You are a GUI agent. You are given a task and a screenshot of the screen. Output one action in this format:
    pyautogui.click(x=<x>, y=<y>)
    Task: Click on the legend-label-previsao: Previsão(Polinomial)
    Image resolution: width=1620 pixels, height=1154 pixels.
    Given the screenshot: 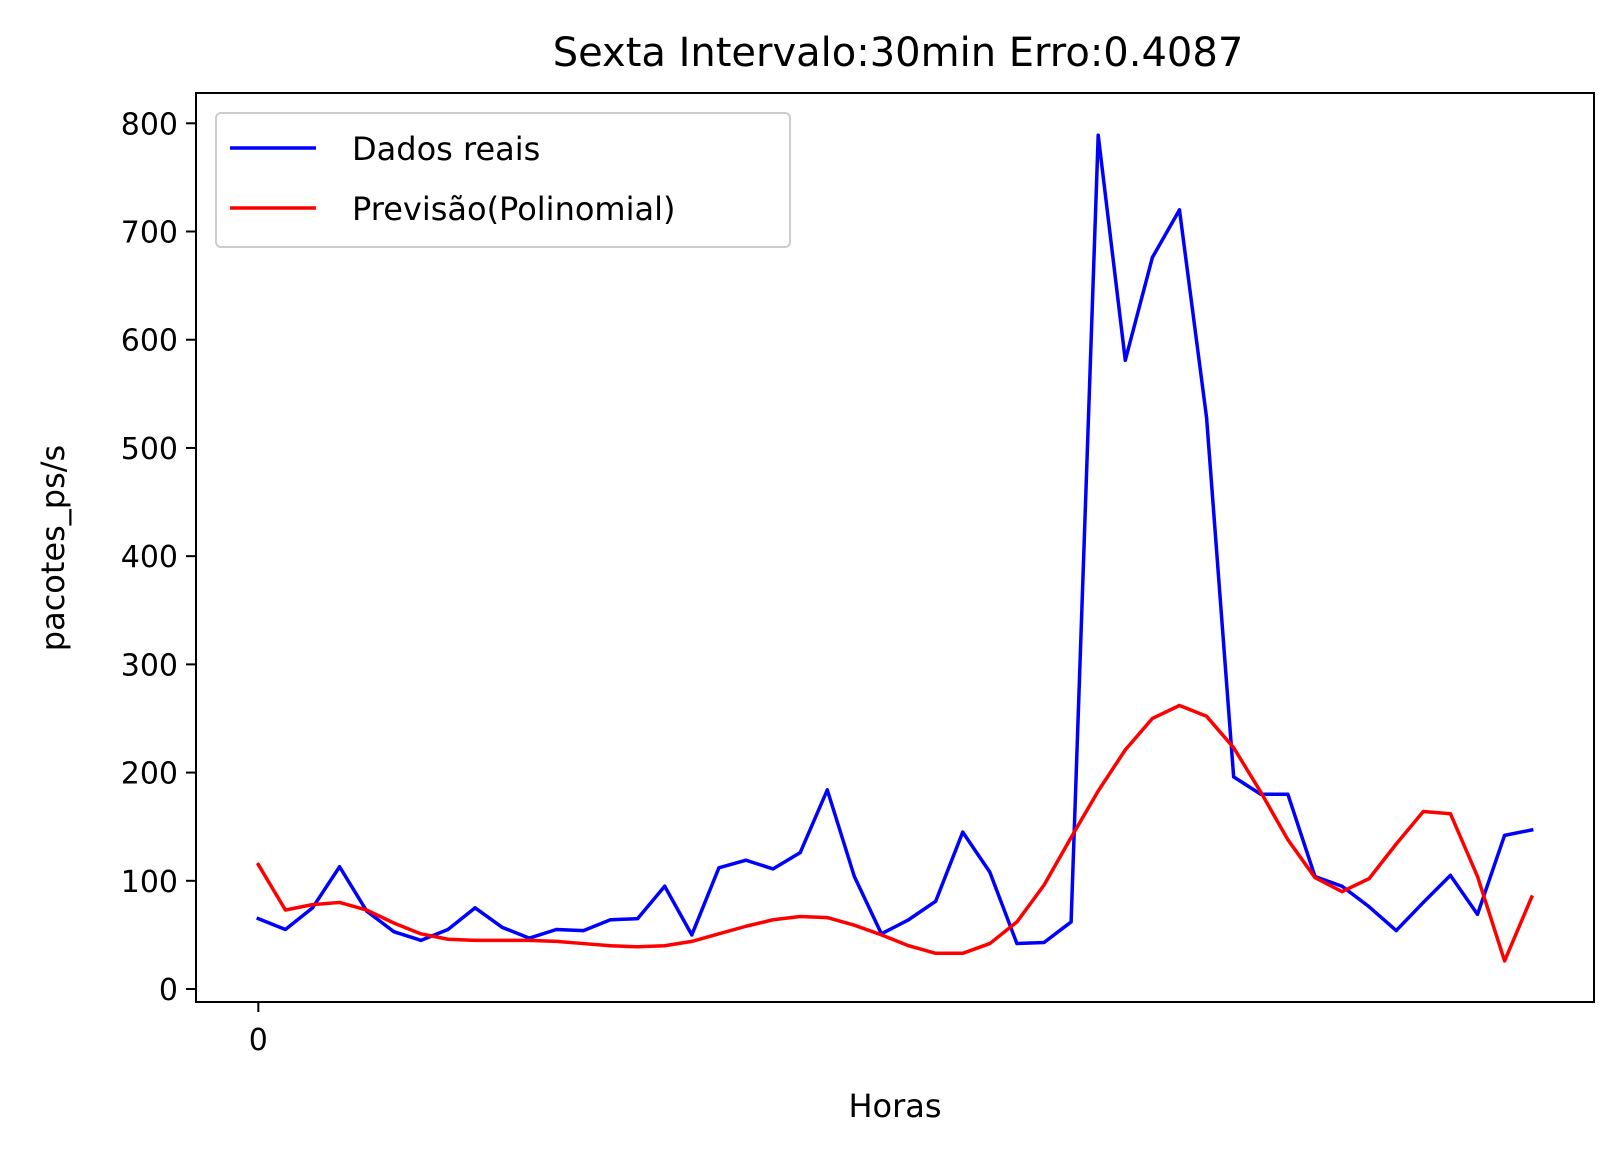 What is the action you would take?
    pyautogui.click(x=513, y=209)
    